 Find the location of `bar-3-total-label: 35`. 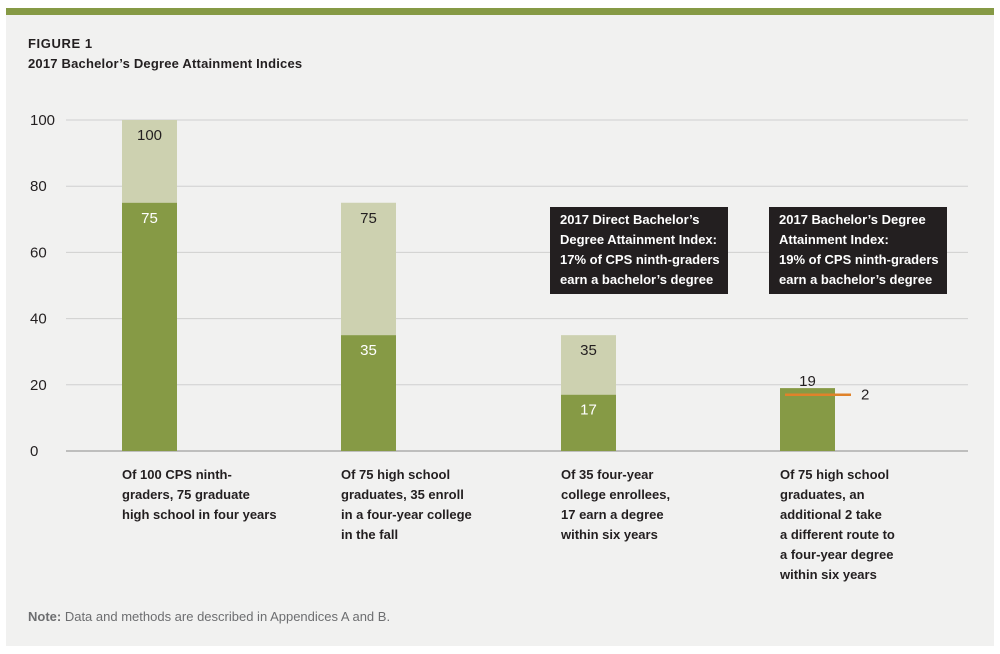

bar-3-total-label: 35 is located at coordinates (588, 350).